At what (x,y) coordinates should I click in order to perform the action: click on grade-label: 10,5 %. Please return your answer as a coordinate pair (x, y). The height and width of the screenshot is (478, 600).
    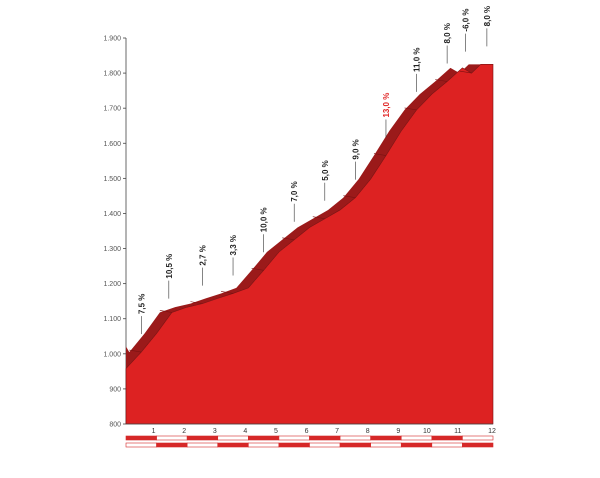
    Looking at the image, I should click on (169, 266).